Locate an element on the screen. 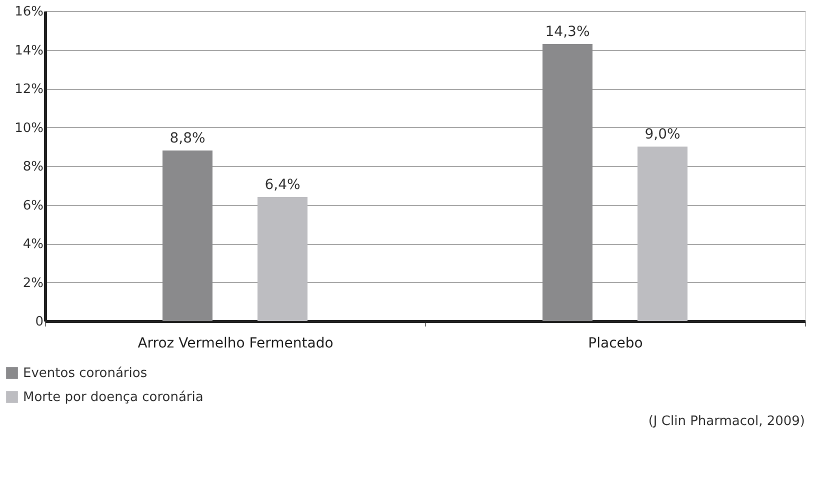 The width and height of the screenshot is (838, 478). data-label: 8,8% is located at coordinates (188, 138).